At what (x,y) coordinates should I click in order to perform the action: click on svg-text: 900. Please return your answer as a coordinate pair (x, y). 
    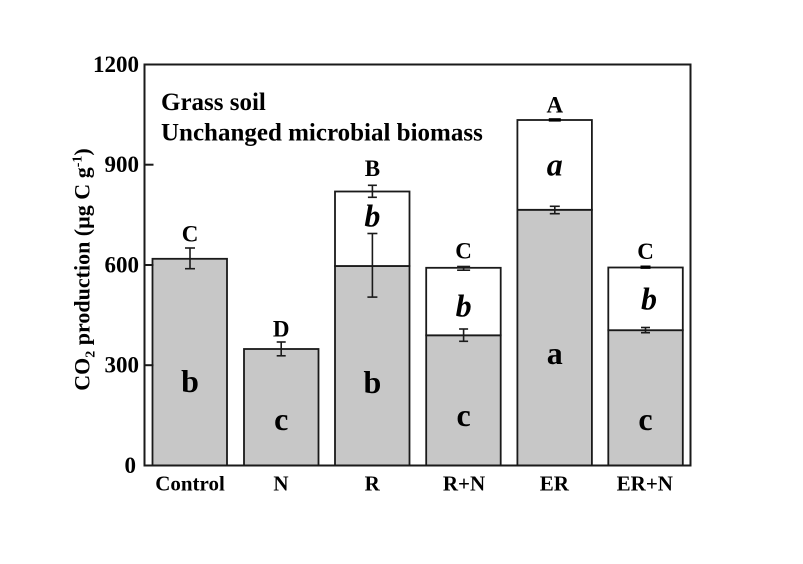
    Looking at the image, I should click on (122, 164).